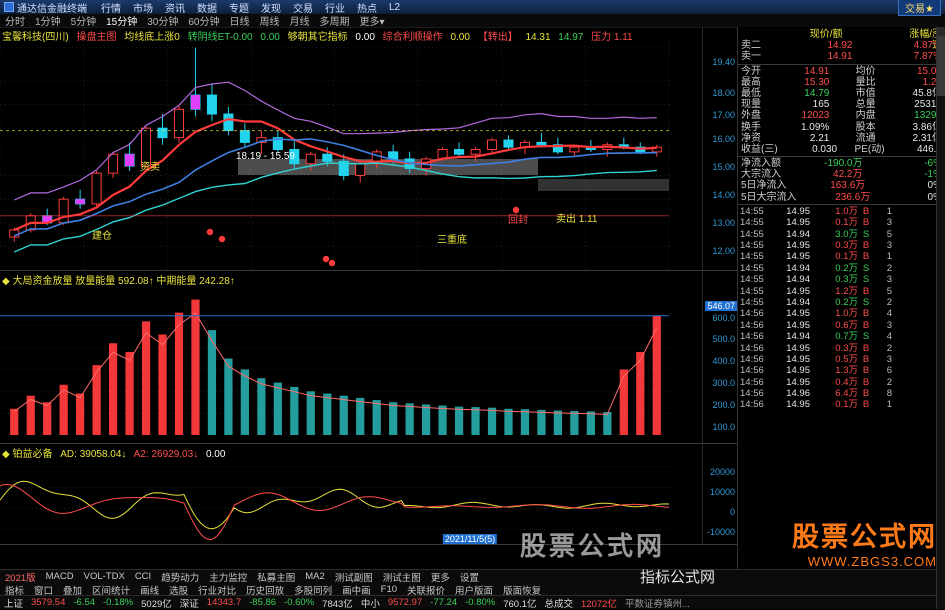 The image size is (945, 610). I want to click on tick-count: 3, so click(889, 223).